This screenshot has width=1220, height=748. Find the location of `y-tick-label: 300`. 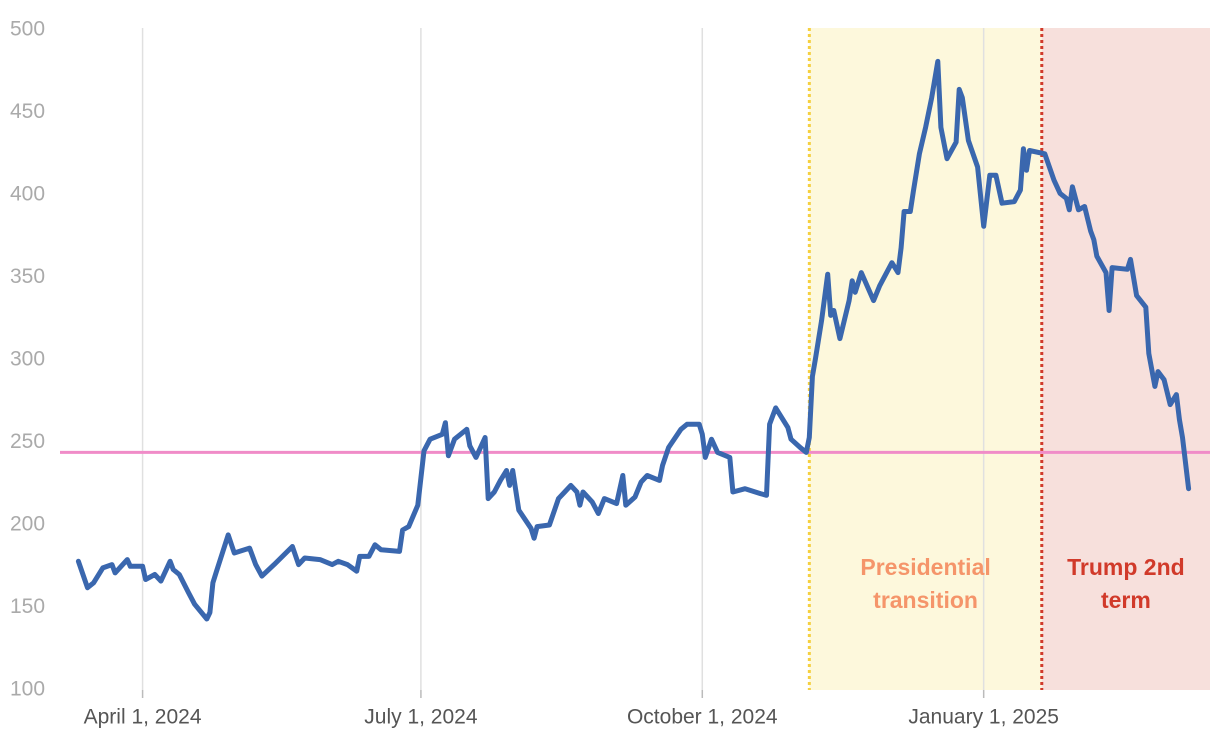

y-tick-label: 300 is located at coordinates (27, 359).